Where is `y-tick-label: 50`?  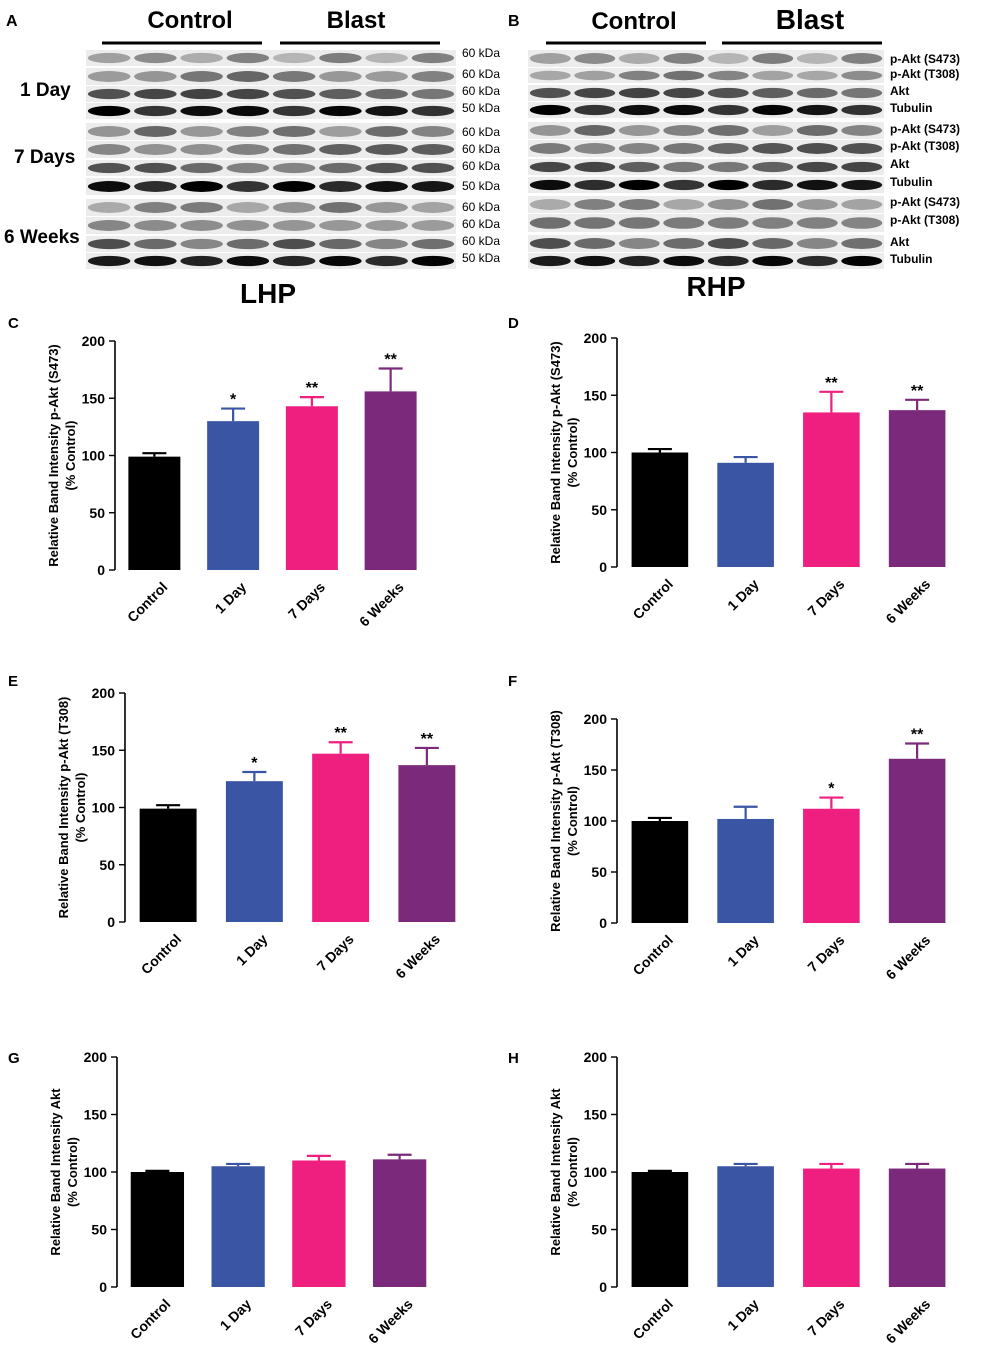
y-tick-label: 50 is located at coordinates (97, 513).